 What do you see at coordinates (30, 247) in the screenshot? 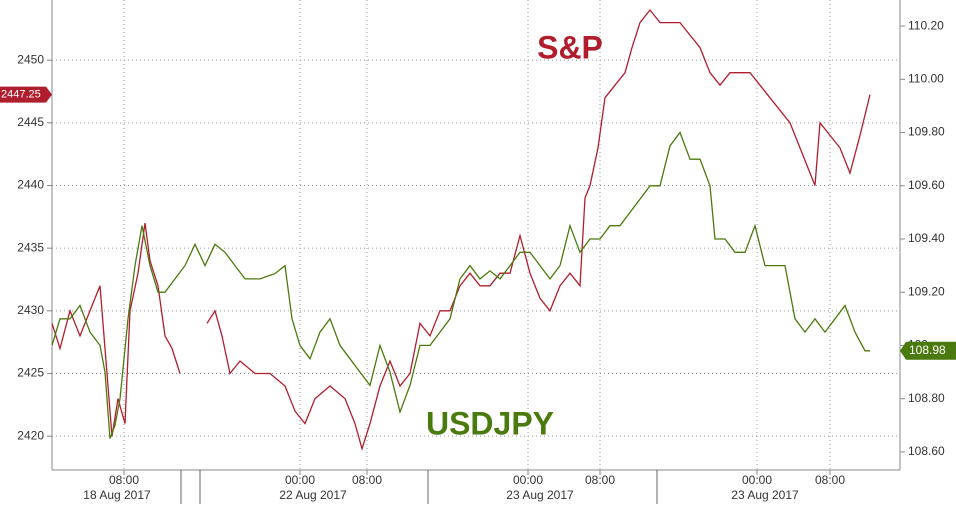
I see `y-tick-label: 2435` at bounding box center [30, 247].